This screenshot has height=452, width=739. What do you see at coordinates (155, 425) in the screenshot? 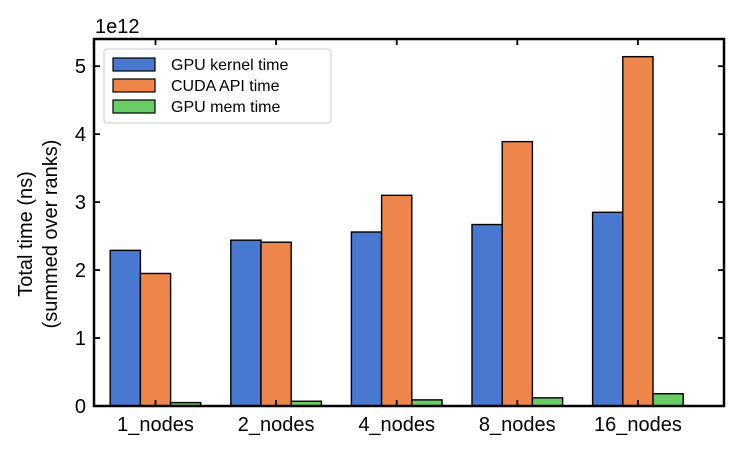
I see `x-tick-label: 1_nodes` at bounding box center [155, 425].